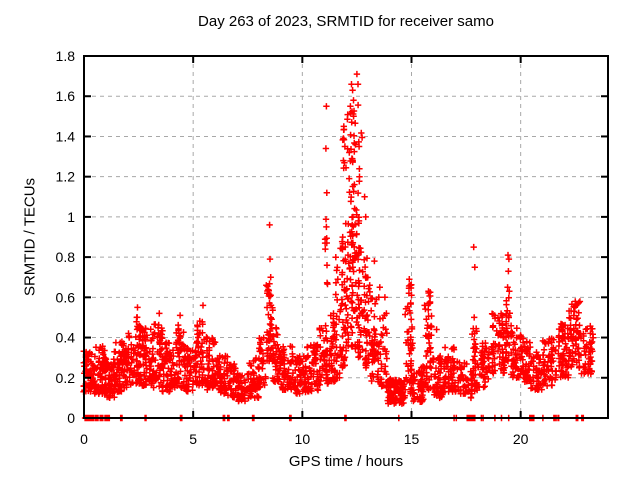 The width and height of the screenshot is (640, 480). Describe the element at coordinates (66, 56) in the screenshot. I see `y-tick-label: 1.8` at that location.